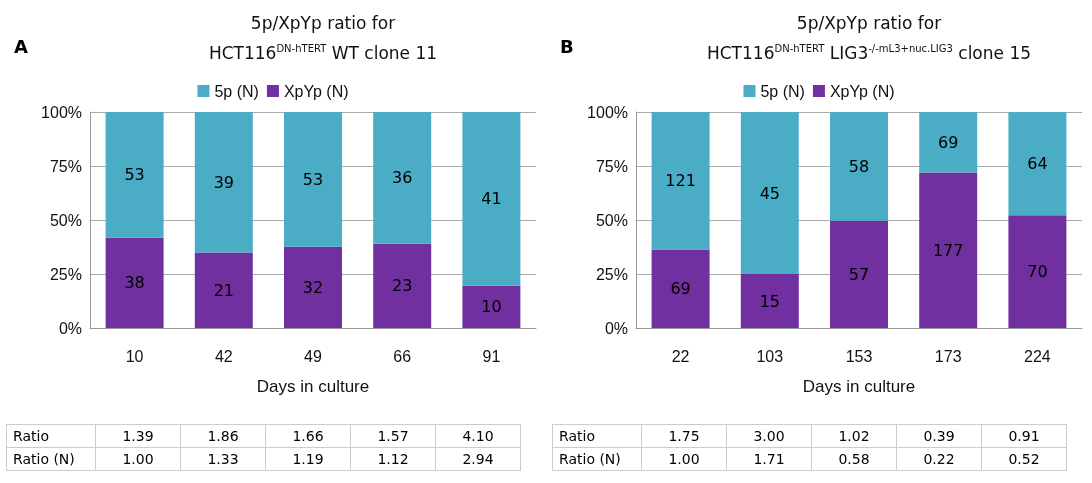 Image resolution: width=1092 pixels, height=483 pixels. I want to click on text: 1.71, so click(769, 459).